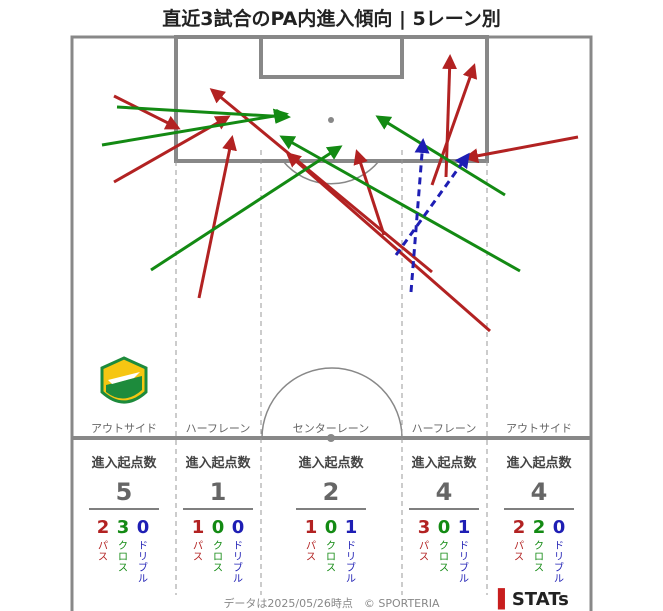 The image size is (663, 611). I want to click on team-crest-icon, so click(124, 380).